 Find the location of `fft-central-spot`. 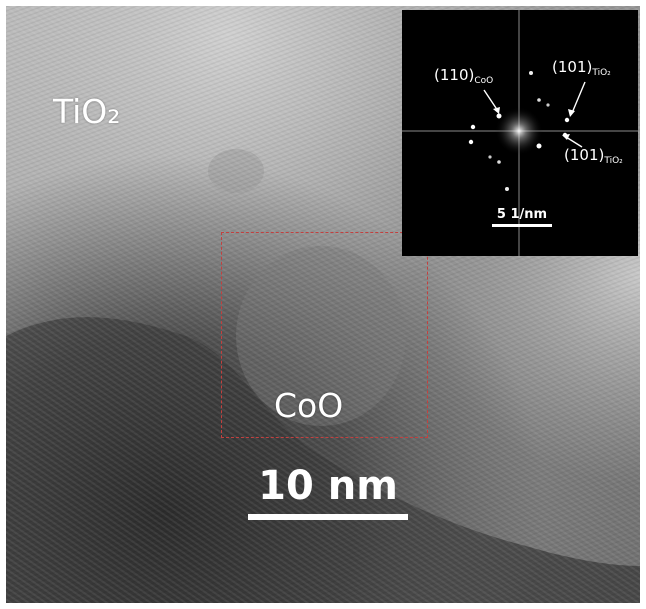

fft-central-spot is located at coordinates (519, 131).